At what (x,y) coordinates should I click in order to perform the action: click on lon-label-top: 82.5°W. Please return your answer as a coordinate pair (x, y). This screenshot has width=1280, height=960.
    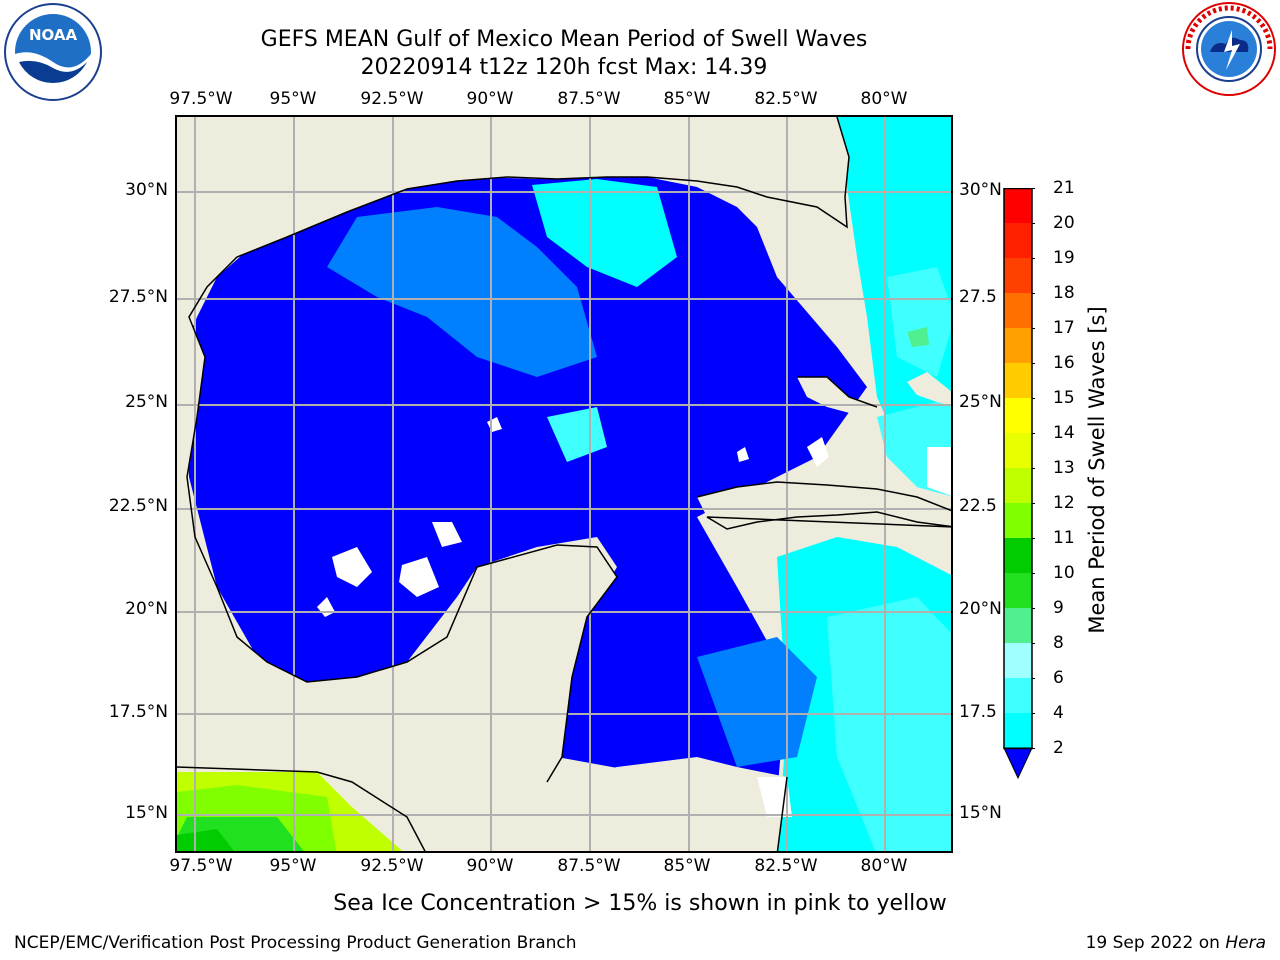
    Looking at the image, I should click on (786, 99).